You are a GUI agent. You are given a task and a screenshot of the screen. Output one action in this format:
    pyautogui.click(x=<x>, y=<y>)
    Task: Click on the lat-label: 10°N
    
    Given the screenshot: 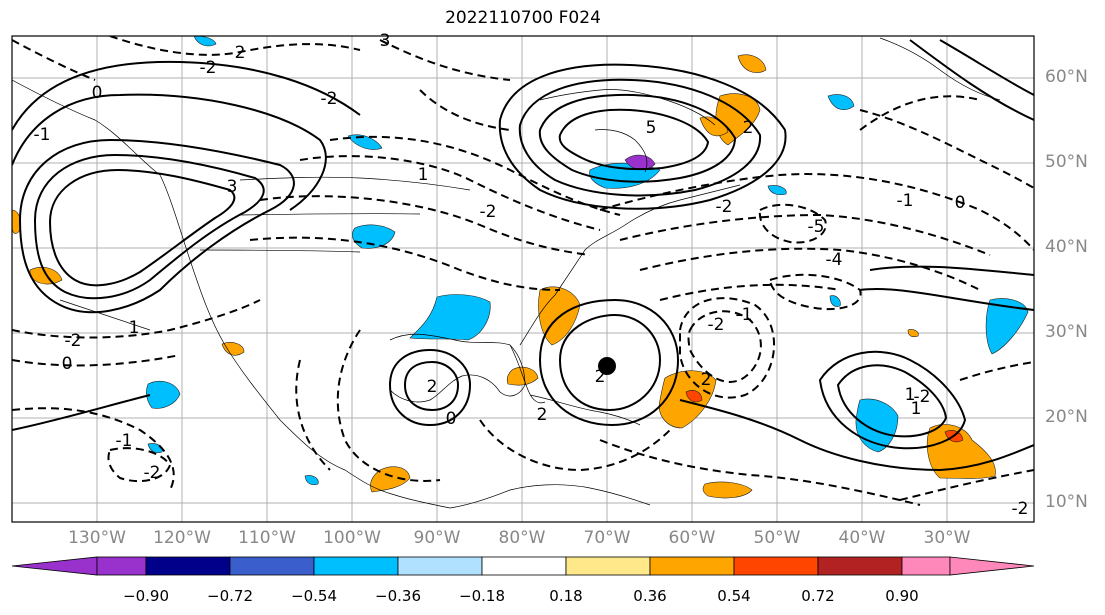 What is the action you would take?
    pyautogui.click(x=1066, y=502)
    